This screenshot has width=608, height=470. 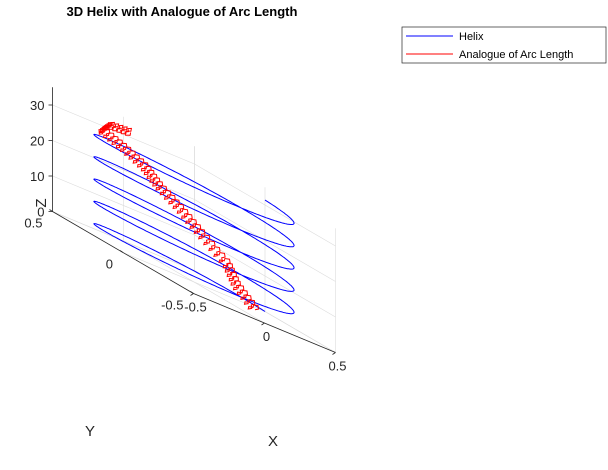 I want to click on x-tick-label: 0.5, so click(x=337, y=366).